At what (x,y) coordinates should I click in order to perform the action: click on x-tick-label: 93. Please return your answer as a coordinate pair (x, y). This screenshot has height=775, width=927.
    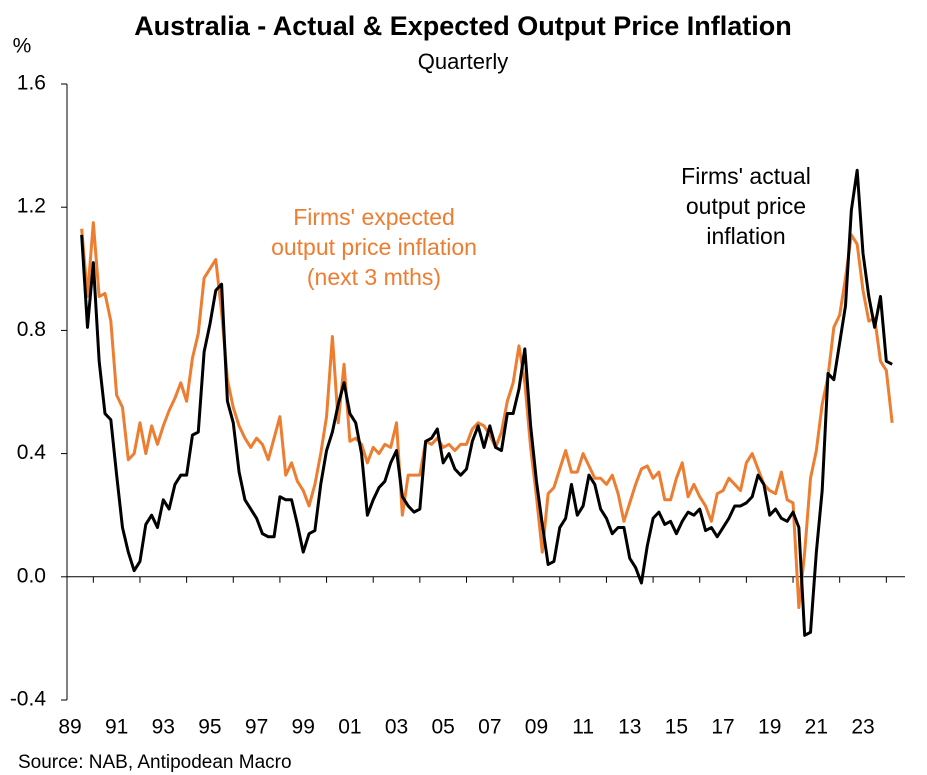
    Looking at the image, I should click on (163, 727).